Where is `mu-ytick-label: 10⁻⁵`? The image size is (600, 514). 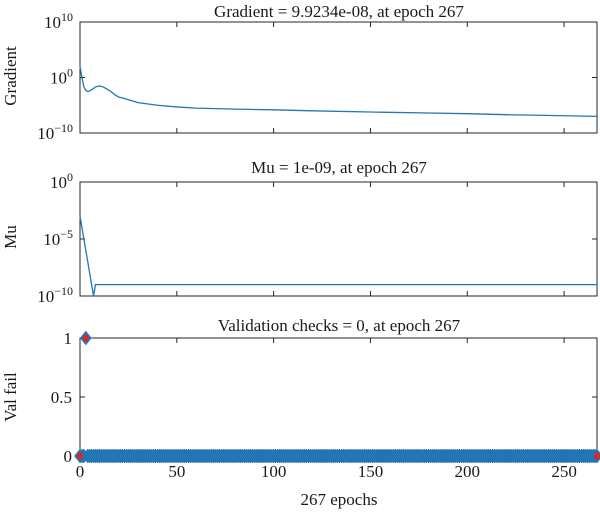 mu-ytick-label: 10⁻⁵ is located at coordinates (58, 238).